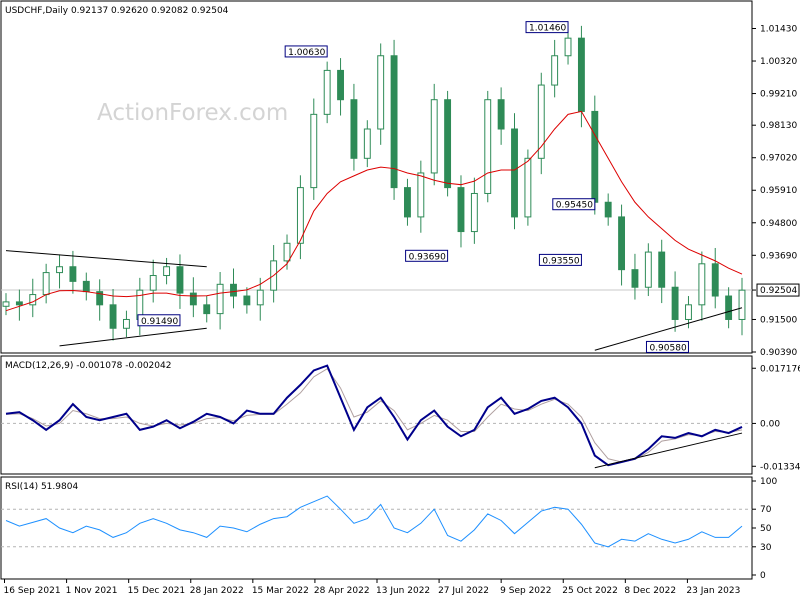 The width and height of the screenshot is (800, 600). I want to click on price-annotation-label: 0.93690, so click(427, 257).